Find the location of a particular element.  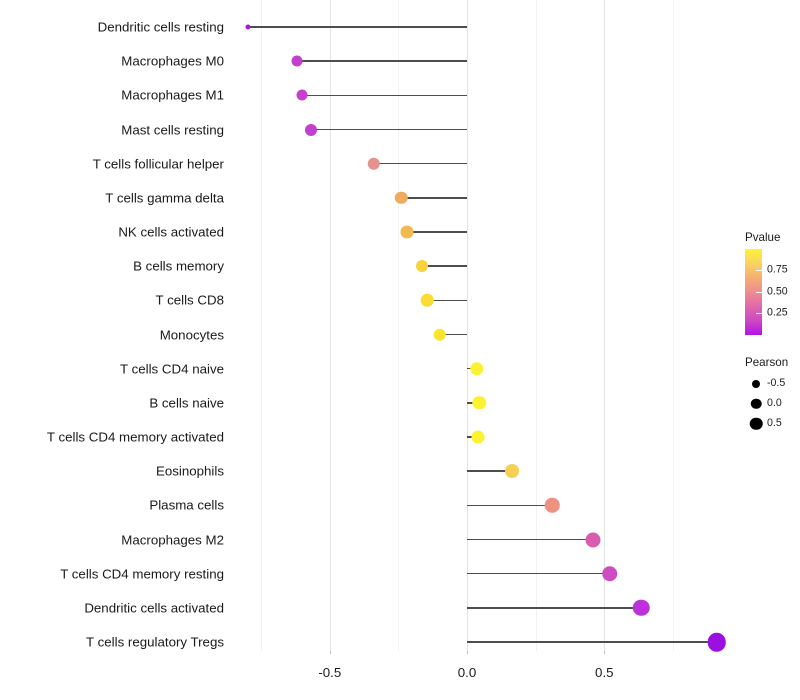

y-axis-tick-label: Monocytes is located at coordinates (191, 334).